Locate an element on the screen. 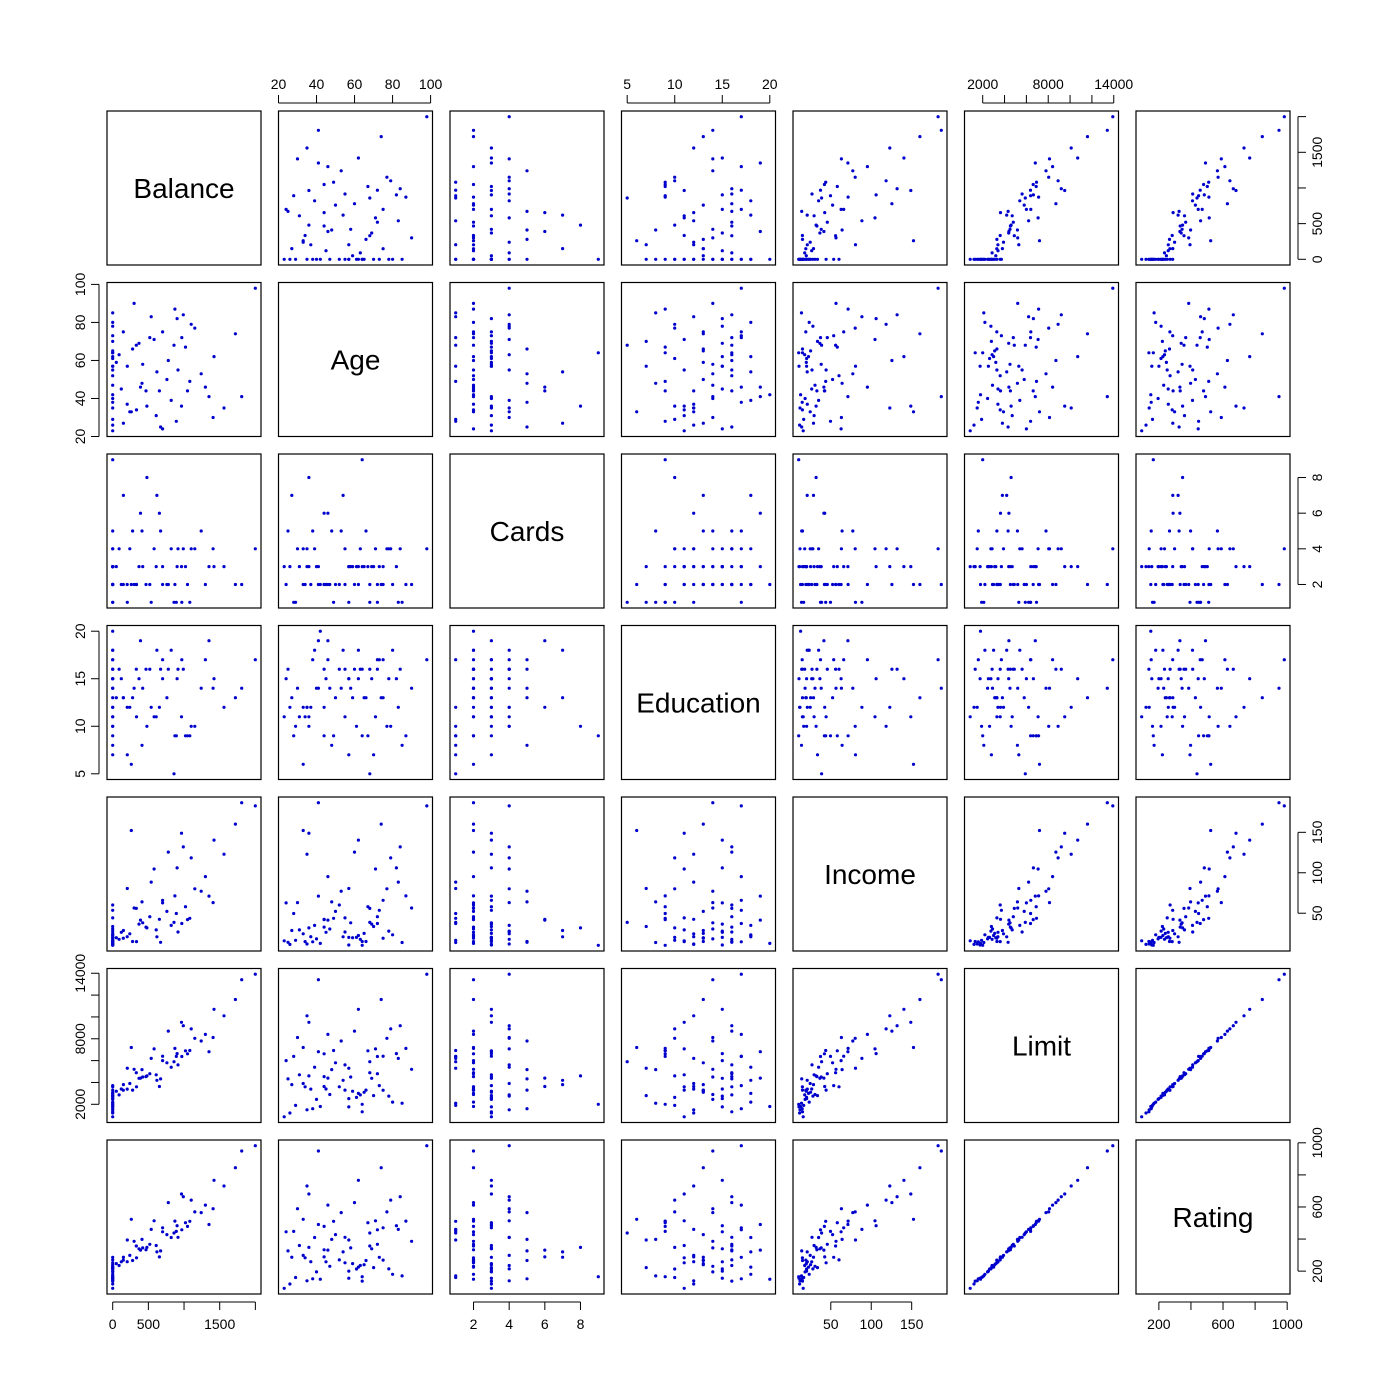  tick-label: 6 is located at coordinates (1317, 513).